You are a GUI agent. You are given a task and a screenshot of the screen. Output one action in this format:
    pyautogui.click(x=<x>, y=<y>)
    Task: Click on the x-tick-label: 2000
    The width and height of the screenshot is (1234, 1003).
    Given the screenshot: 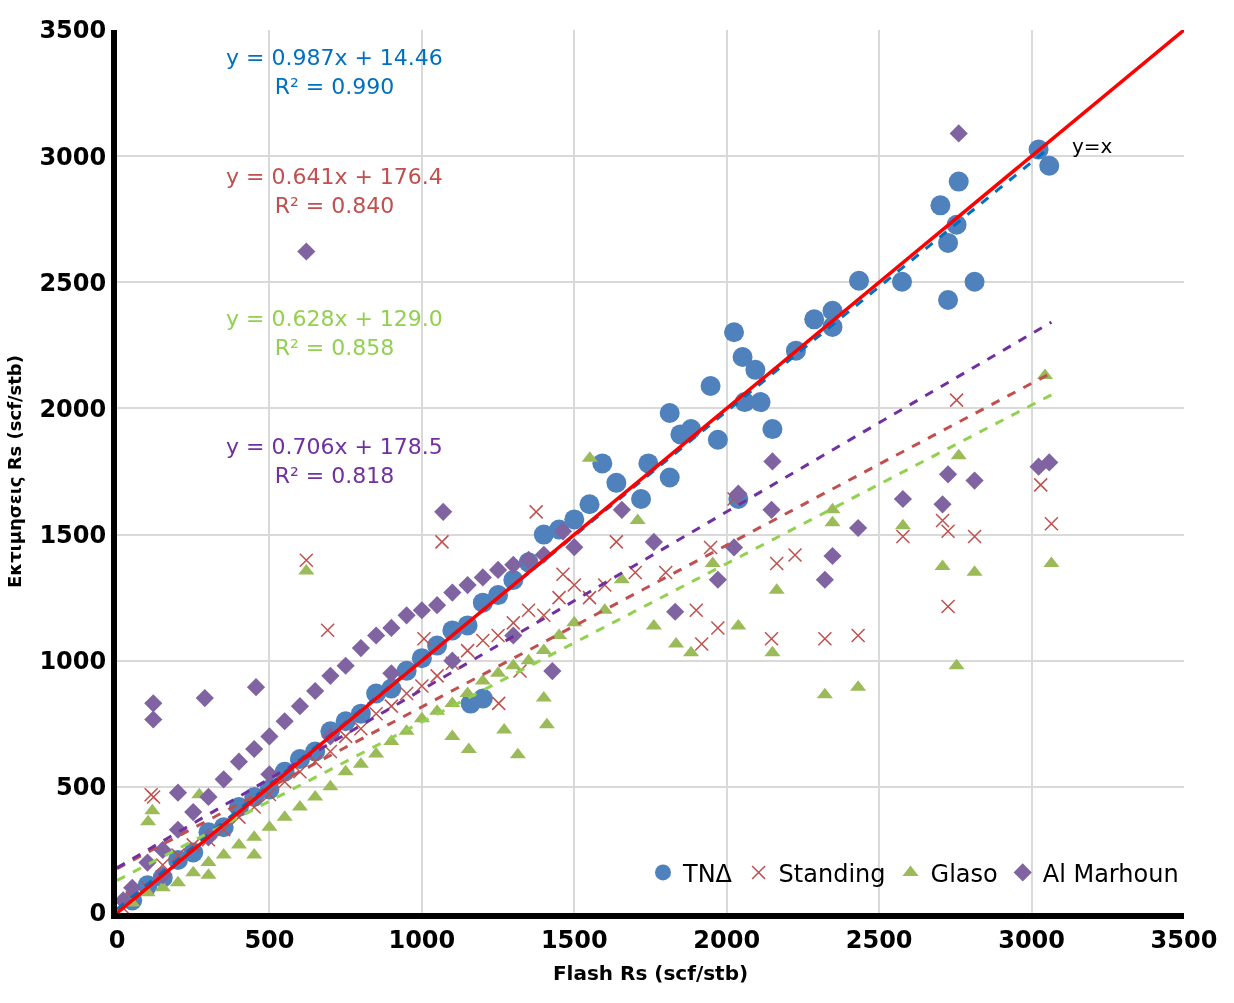 What is the action you would take?
    pyautogui.click(x=727, y=939)
    